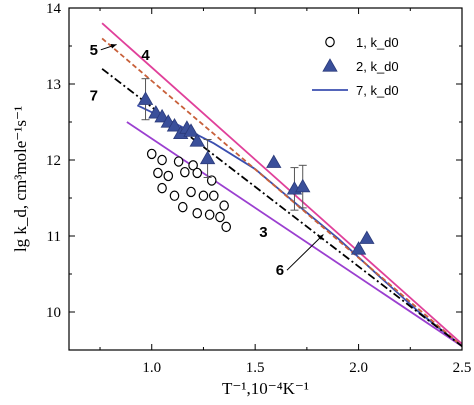  What do you see at coordinates (265, 388) in the screenshot?
I see `x-axis-label: T⁻¹,10⁻⁴K⁻¹` at bounding box center [265, 388].